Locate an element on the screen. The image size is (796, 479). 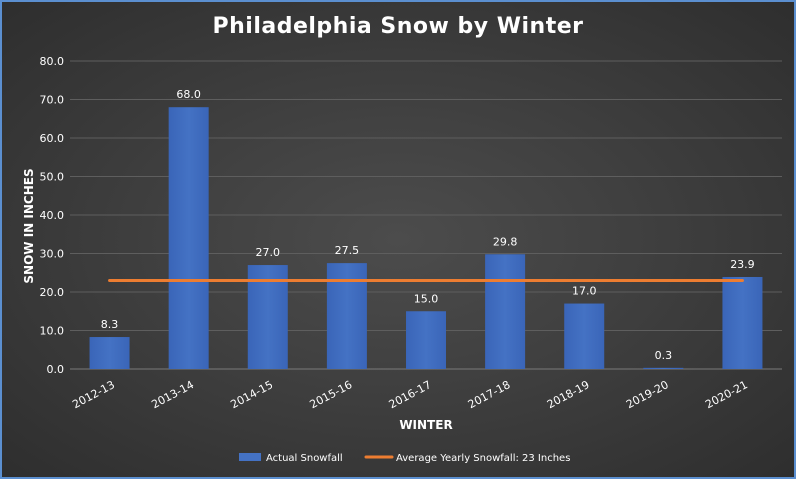
x-tick-label: 2019-20 is located at coordinates (647, 394).